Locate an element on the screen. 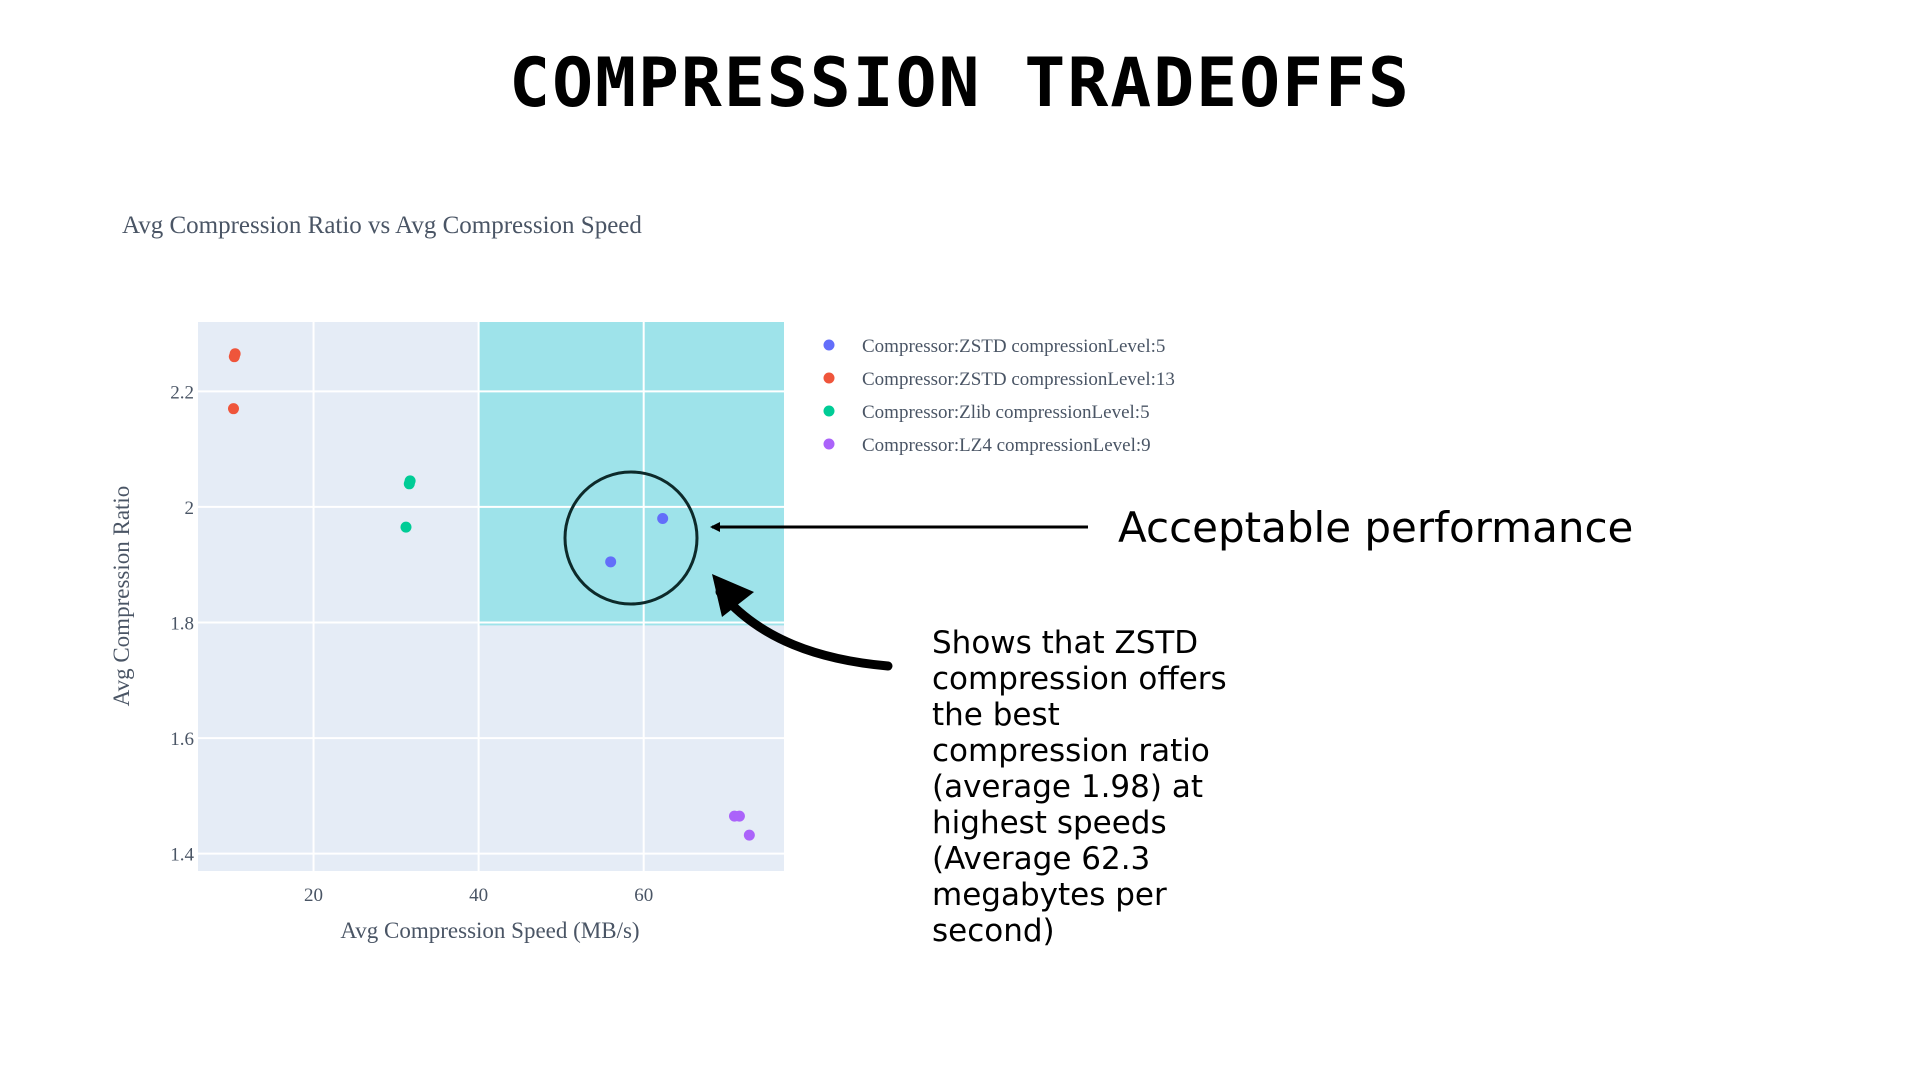 The width and height of the screenshot is (1920, 1080). y-axis-title: Avg Compression Ratio is located at coordinates (121, 596).